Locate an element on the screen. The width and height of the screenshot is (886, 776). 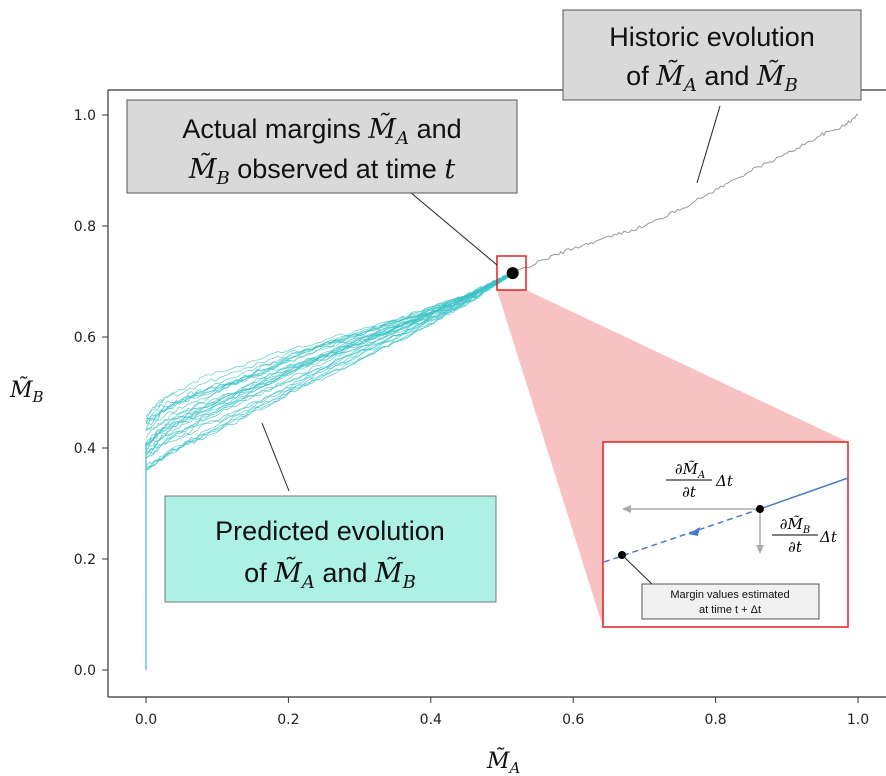
zoom-box is located at coordinates (511, 273).